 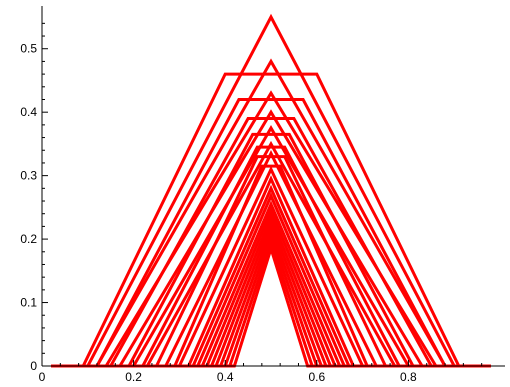 What do you see at coordinates (33, 366) in the screenshot?
I see `y-tick-label: 0` at bounding box center [33, 366].